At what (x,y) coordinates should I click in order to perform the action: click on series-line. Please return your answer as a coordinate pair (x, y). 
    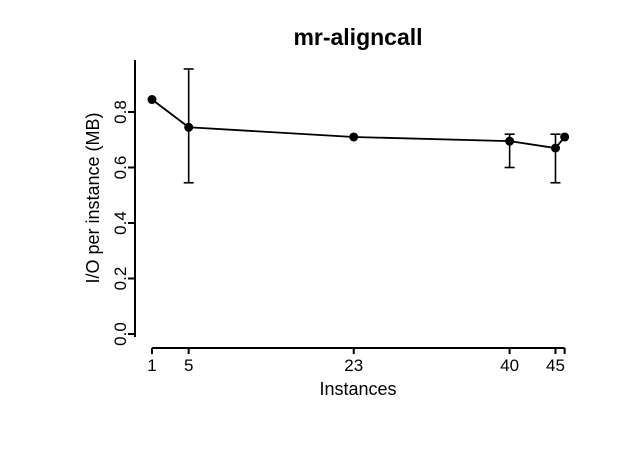
    Looking at the image, I should click on (358, 123).